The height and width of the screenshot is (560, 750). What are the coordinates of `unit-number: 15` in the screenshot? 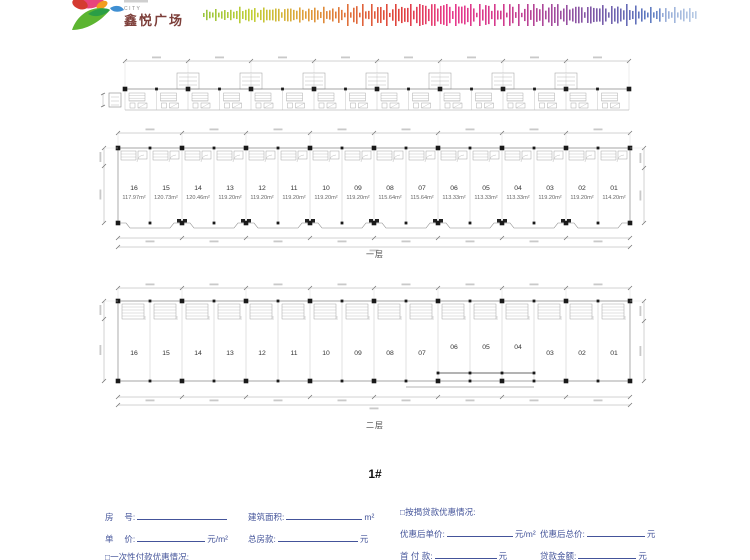 It's located at (166, 188).